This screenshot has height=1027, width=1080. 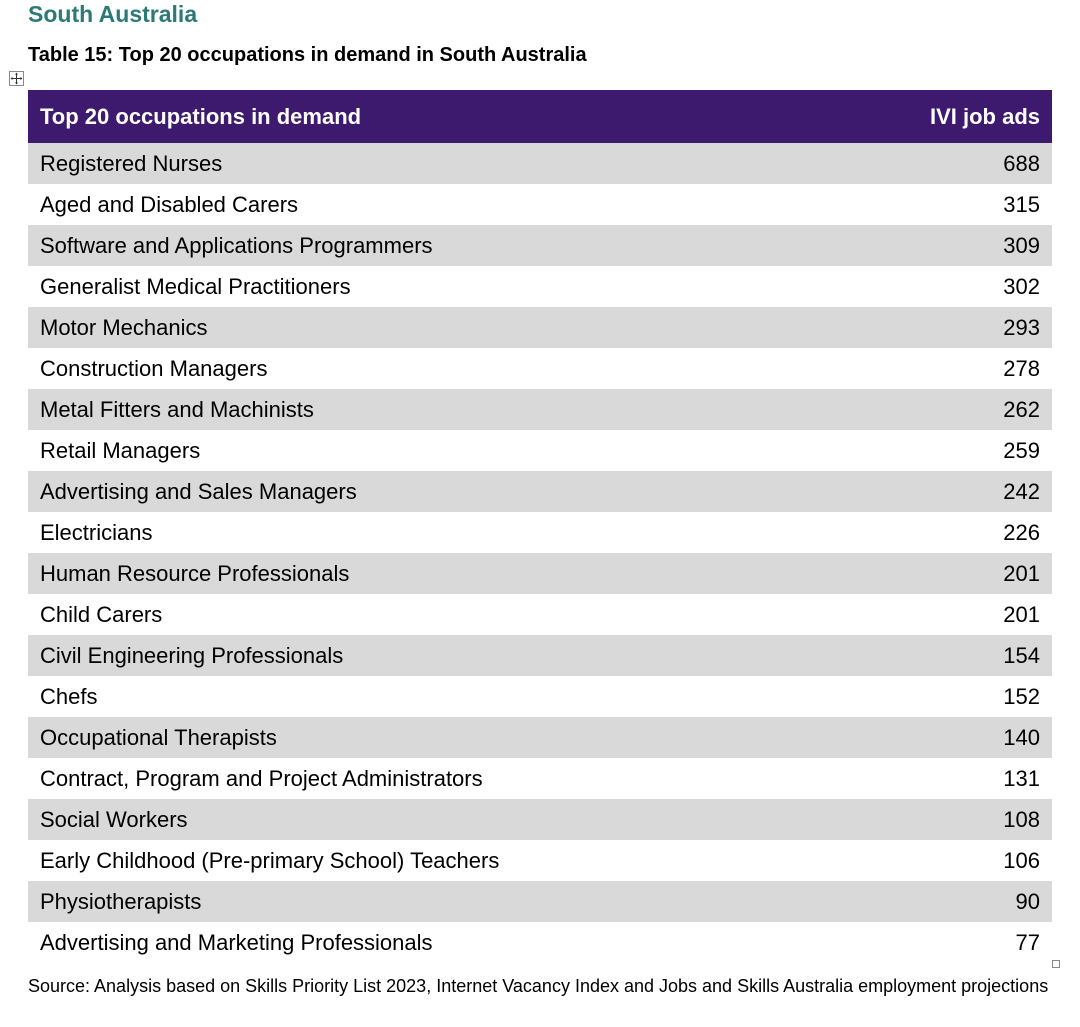 I want to click on table-row: Software and Applications Programmers 309, so click(x=540, y=245).